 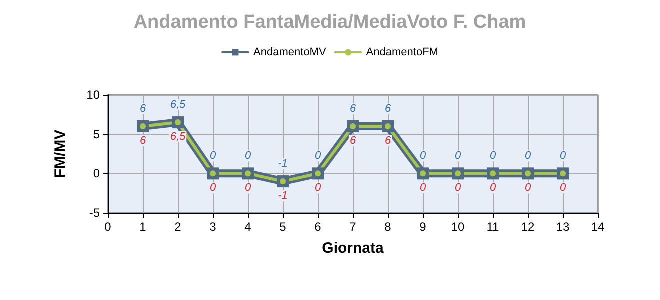 What do you see at coordinates (353, 248) in the screenshot?
I see `x-axis-title: Giornata` at bounding box center [353, 248].